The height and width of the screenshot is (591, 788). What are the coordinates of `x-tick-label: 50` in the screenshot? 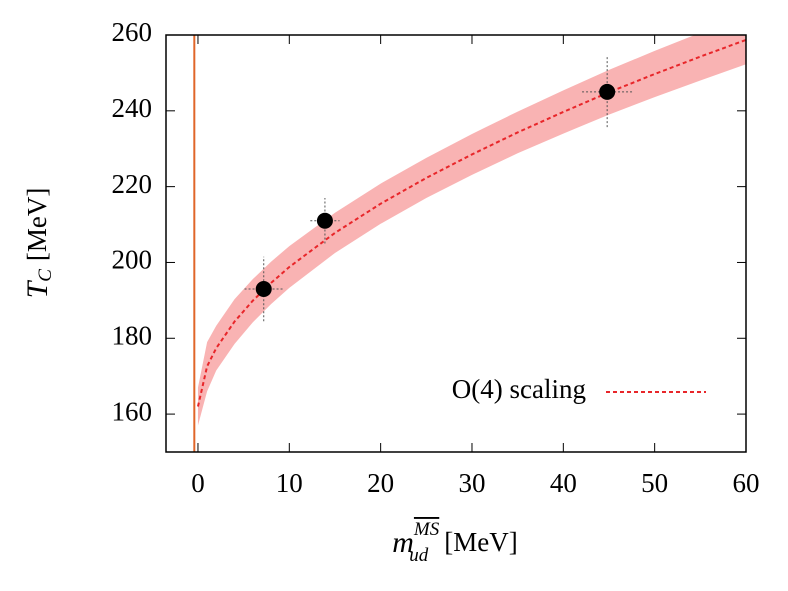 It's located at (654, 483).